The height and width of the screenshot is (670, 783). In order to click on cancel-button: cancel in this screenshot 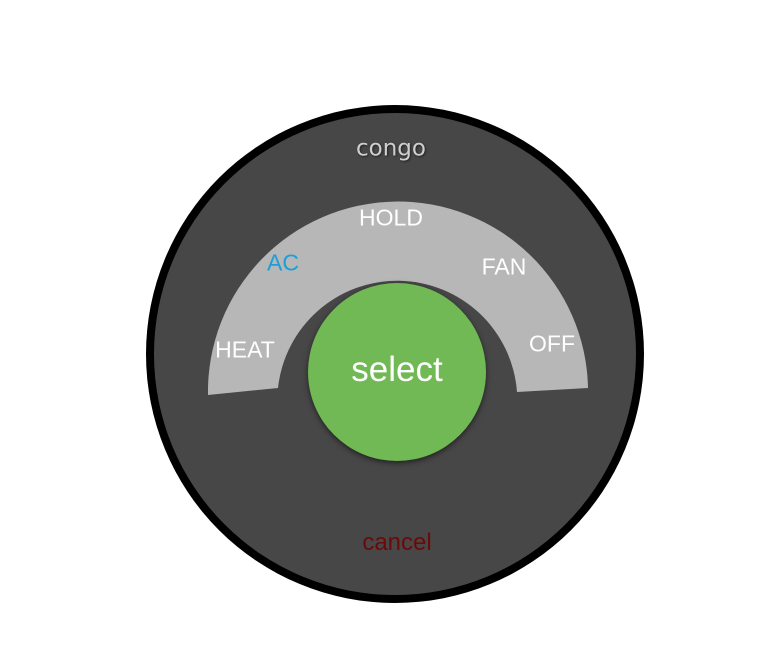, I will do `click(397, 542)`.